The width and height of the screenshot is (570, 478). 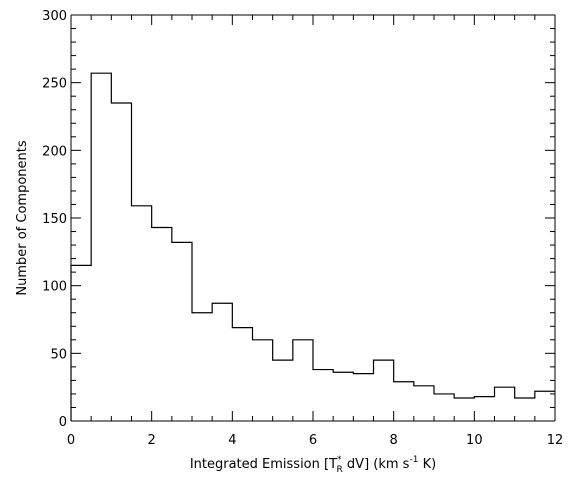 I want to click on y-tick-label: 100, so click(x=54, y=287).